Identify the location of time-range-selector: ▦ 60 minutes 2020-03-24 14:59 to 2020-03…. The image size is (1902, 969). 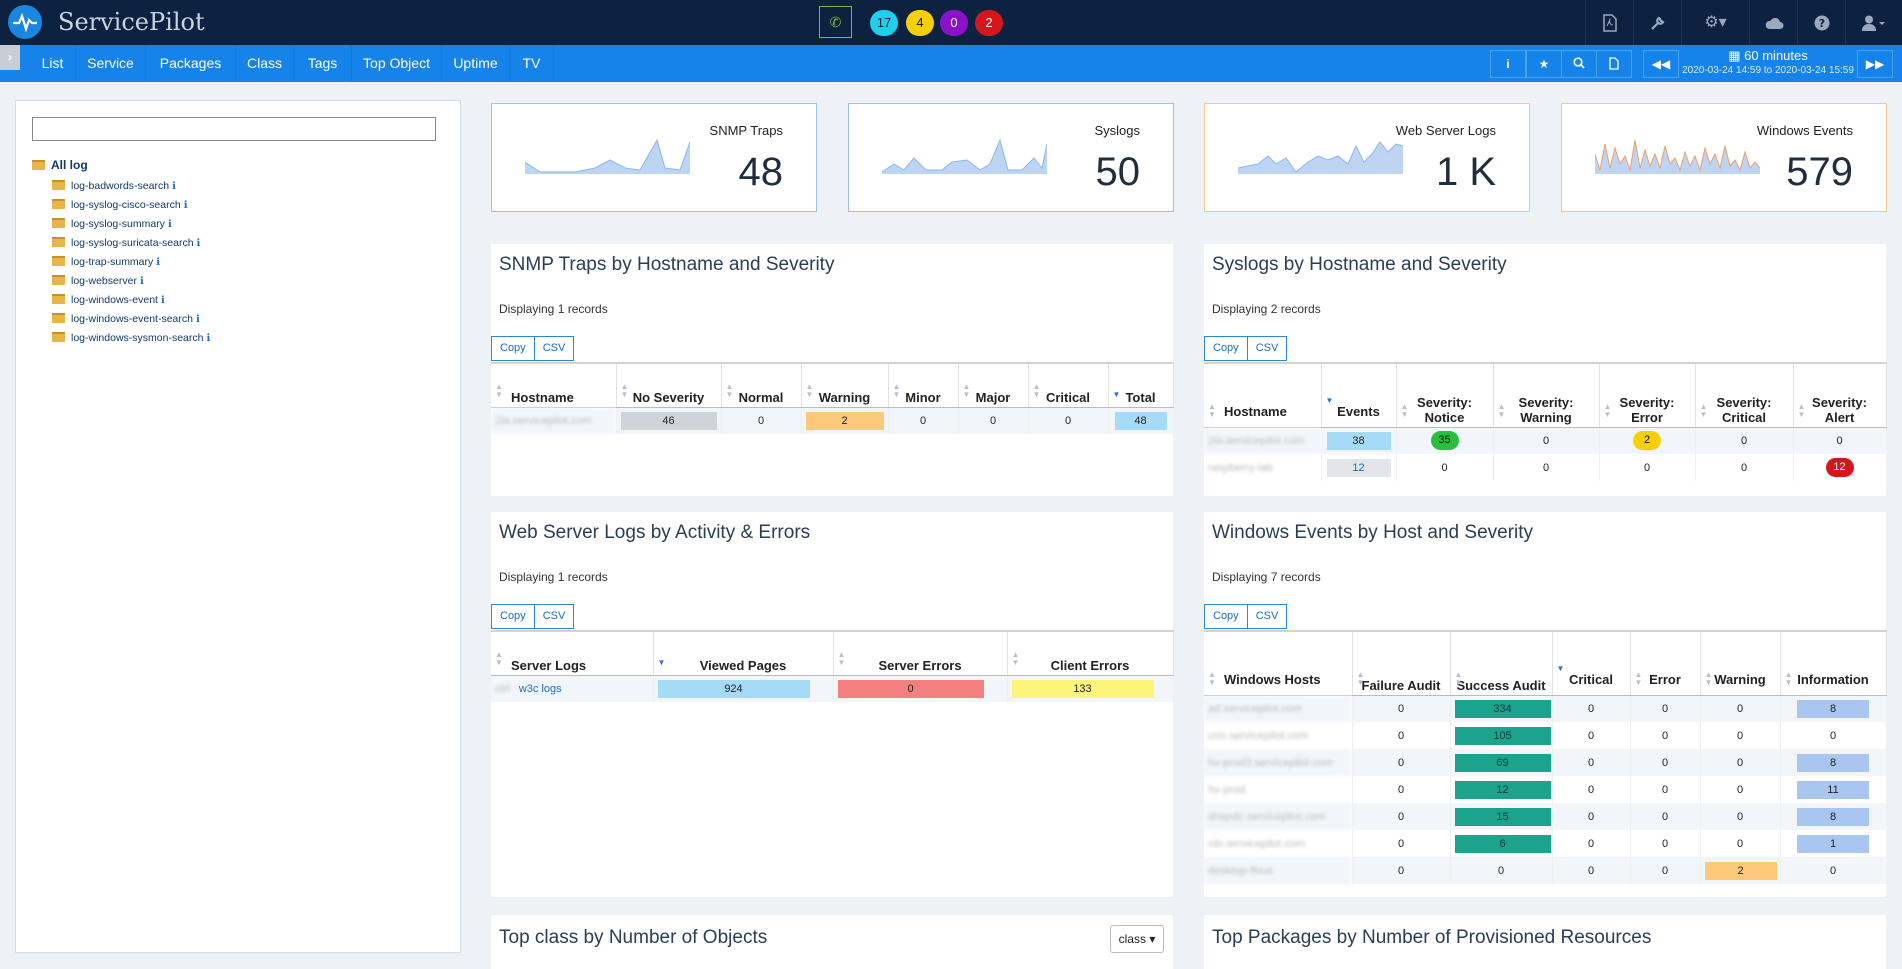
(1768, 64).